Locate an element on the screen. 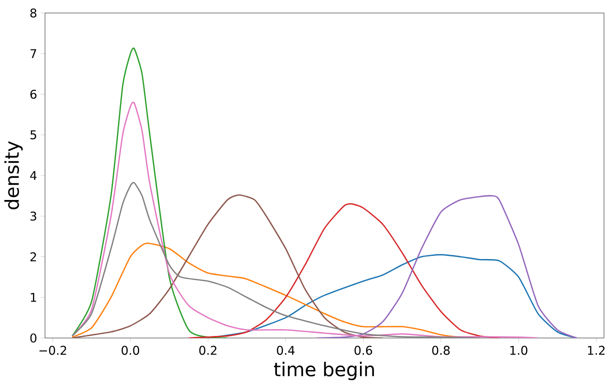  y-tick-label: 3 is located at coordinates (33, 216).